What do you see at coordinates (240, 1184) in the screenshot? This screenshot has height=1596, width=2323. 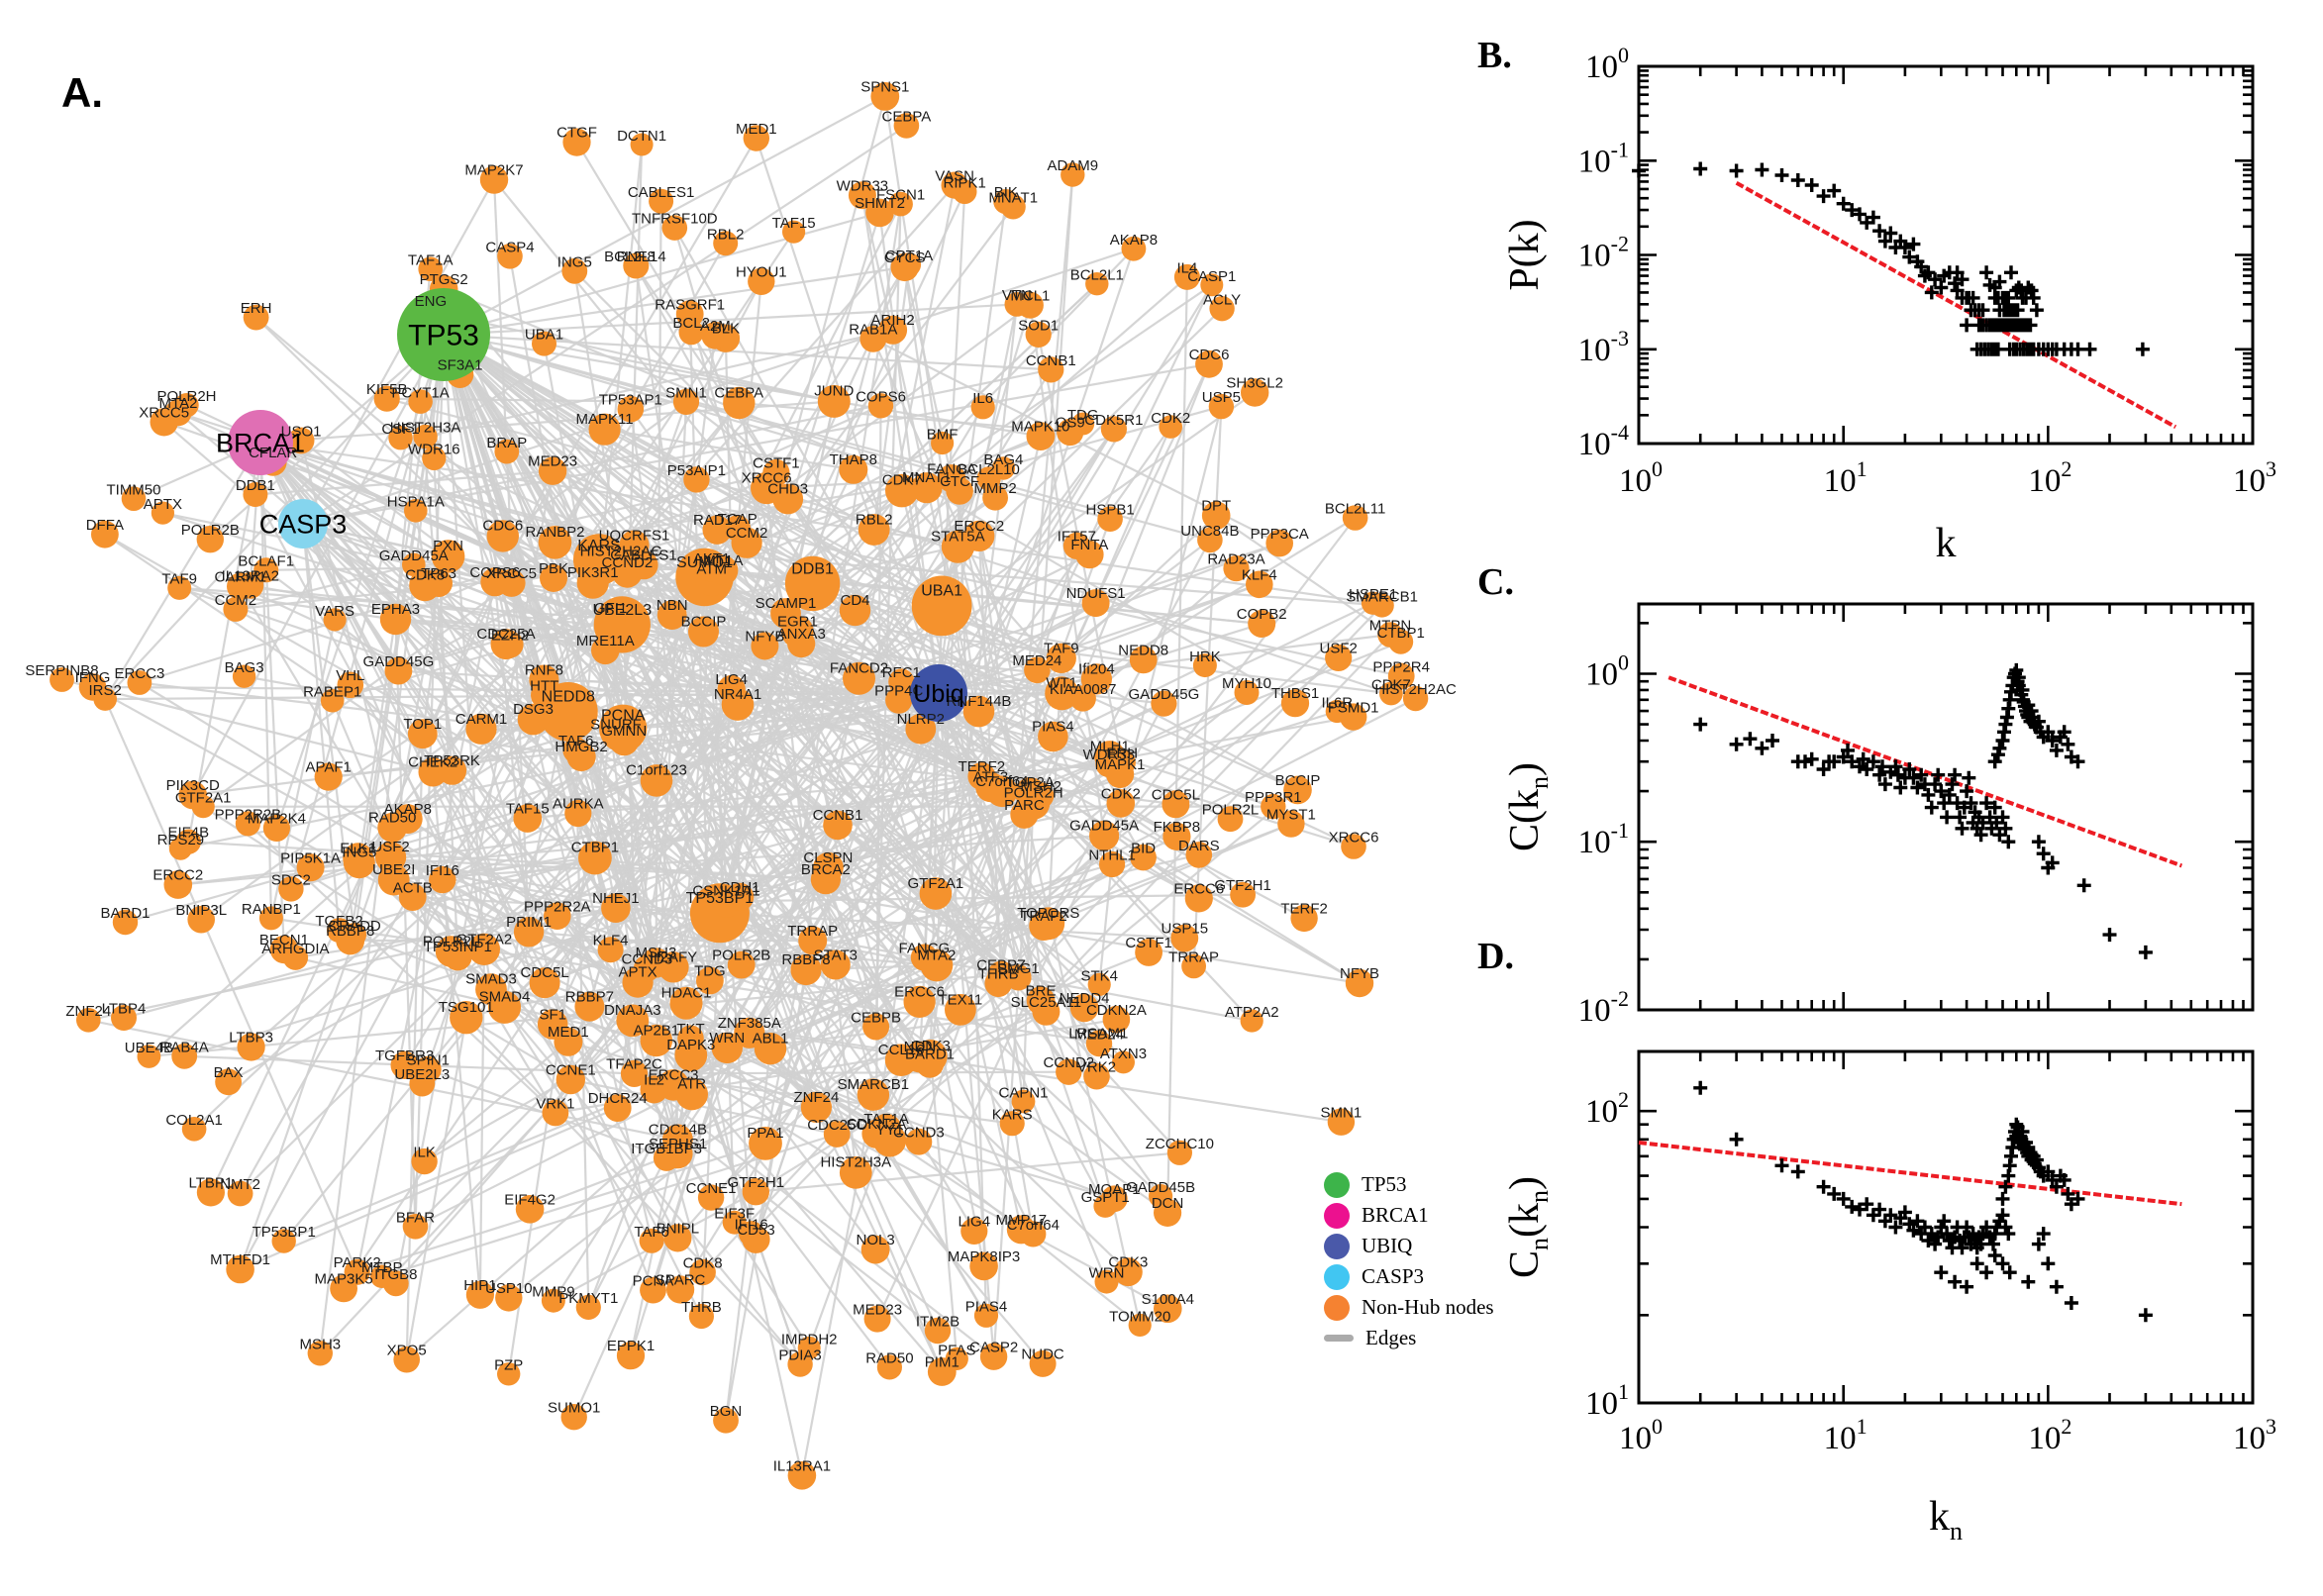 I see `gene-node-label: NMT2` at bounding box center [240, 1184].